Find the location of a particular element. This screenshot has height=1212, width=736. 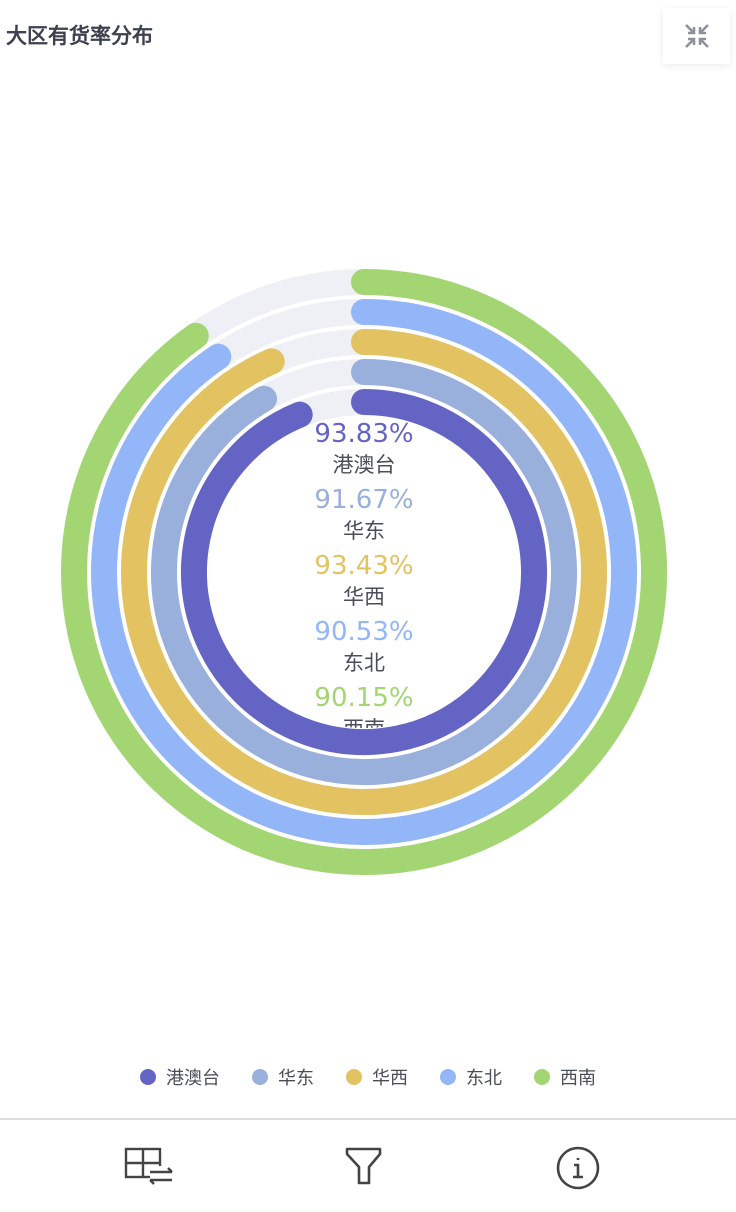

value-label: 91.67% is located at coordinates (363, 500).